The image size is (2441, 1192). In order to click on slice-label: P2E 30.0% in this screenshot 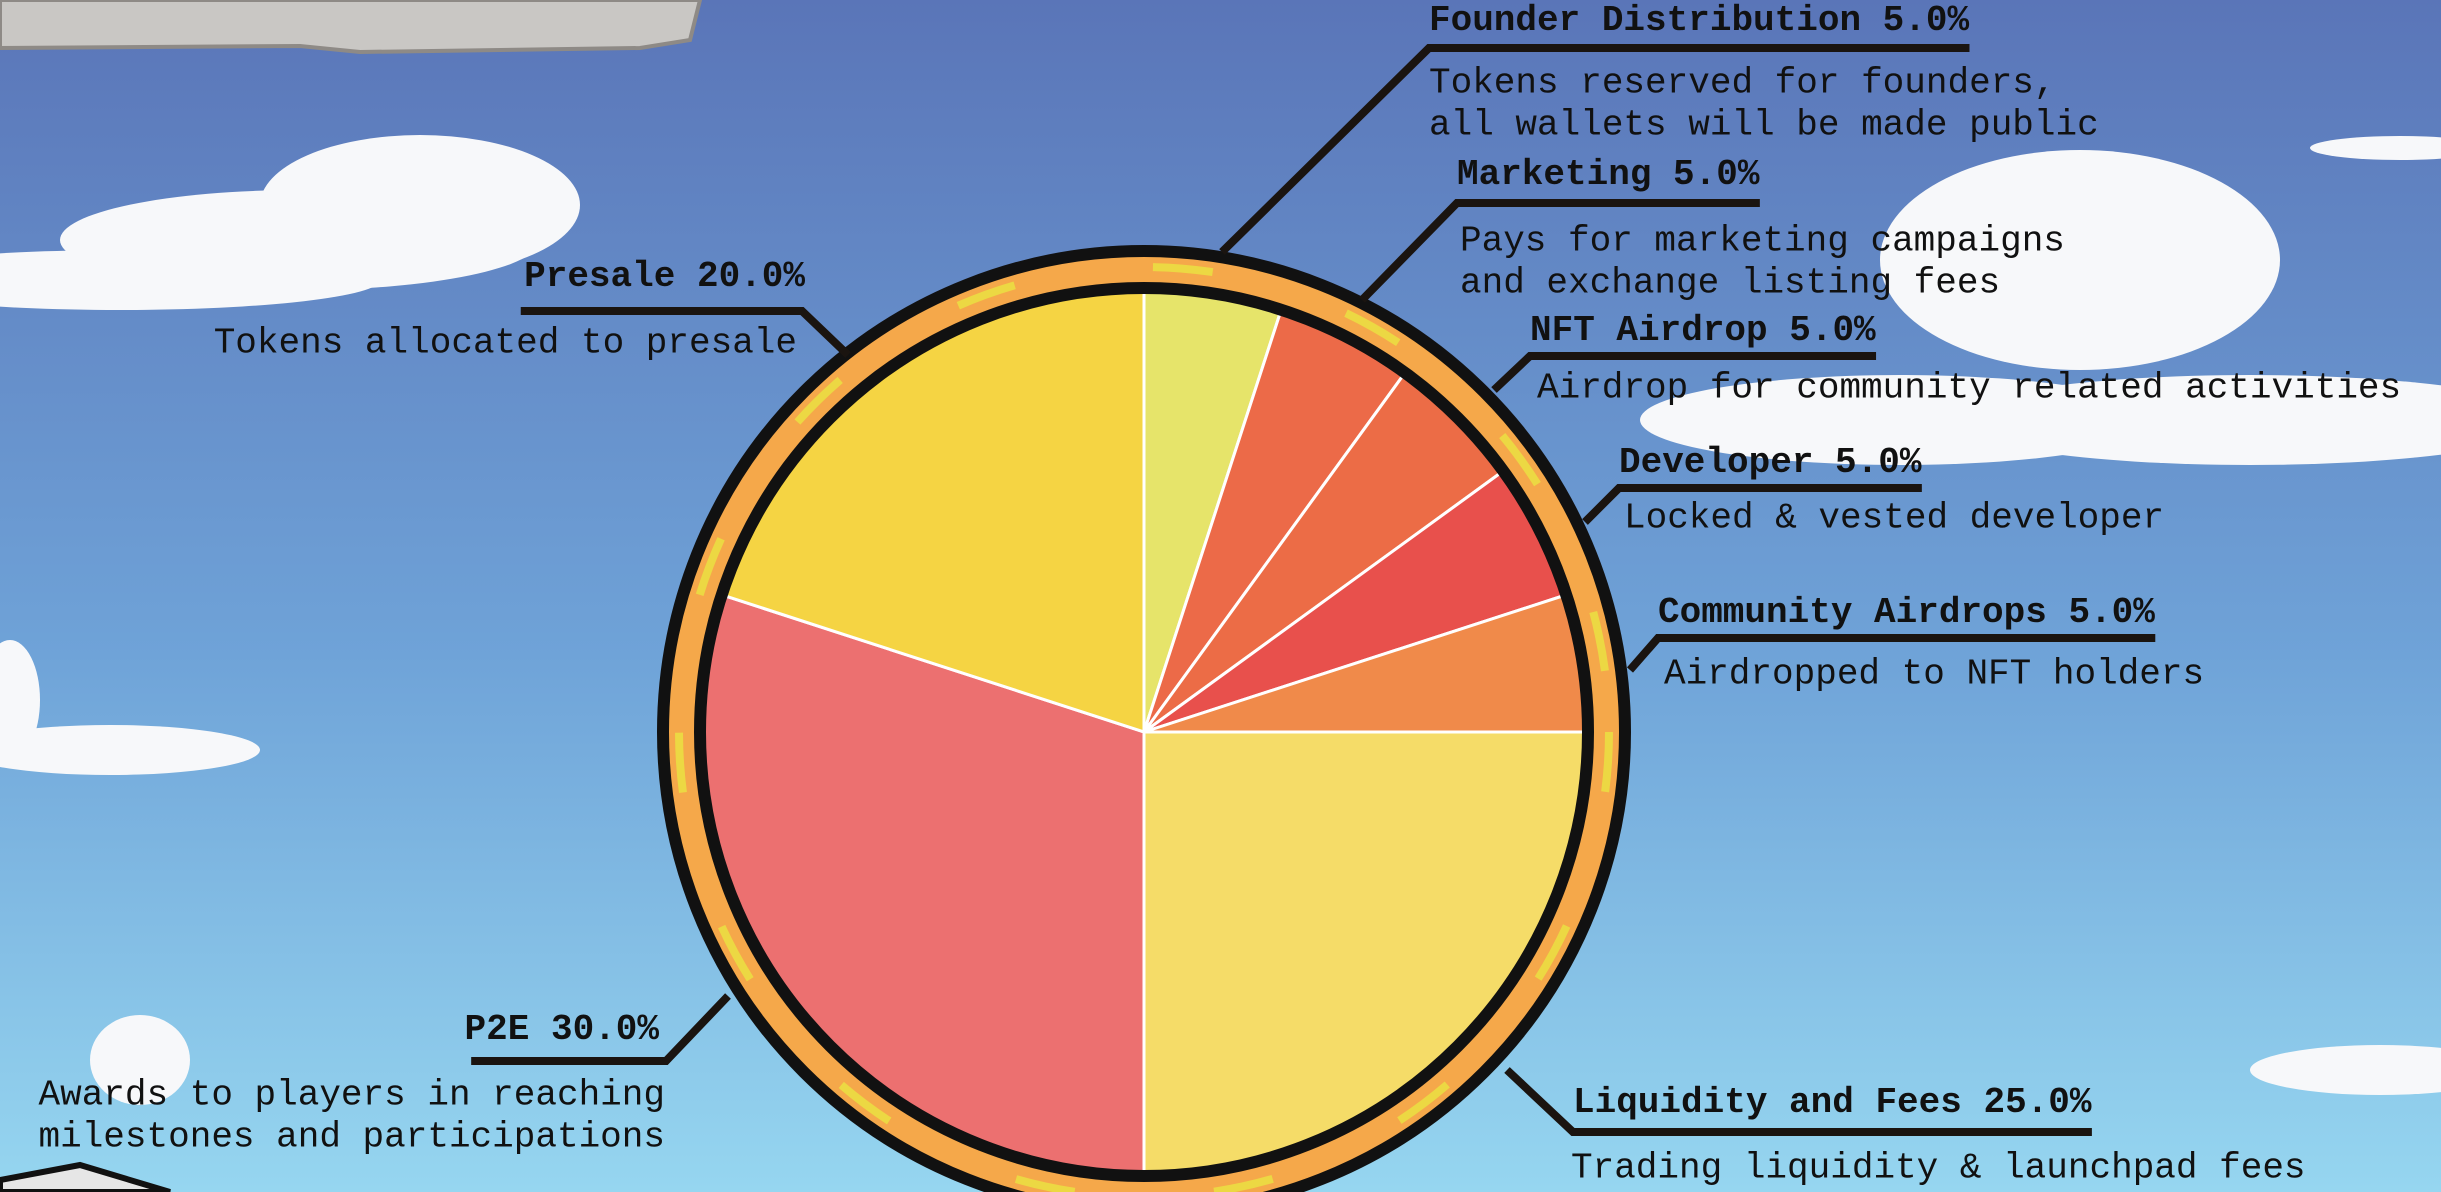, I will do `click(562, 1029)`.